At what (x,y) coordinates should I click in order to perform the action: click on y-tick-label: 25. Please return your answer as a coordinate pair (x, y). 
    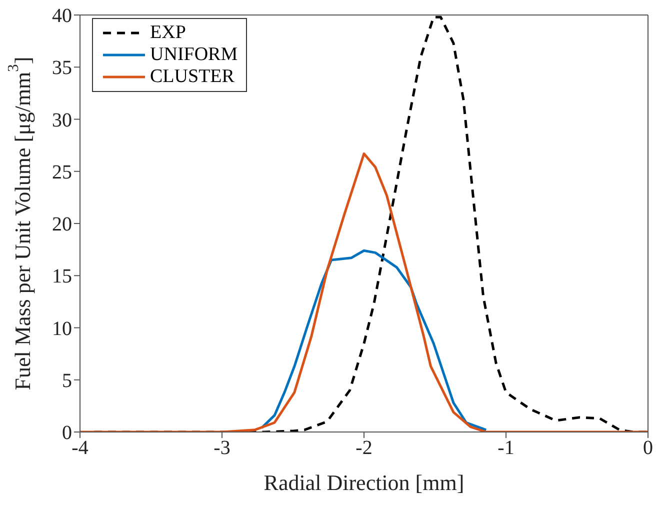
    Looking at the image, I should click on (62, 172).